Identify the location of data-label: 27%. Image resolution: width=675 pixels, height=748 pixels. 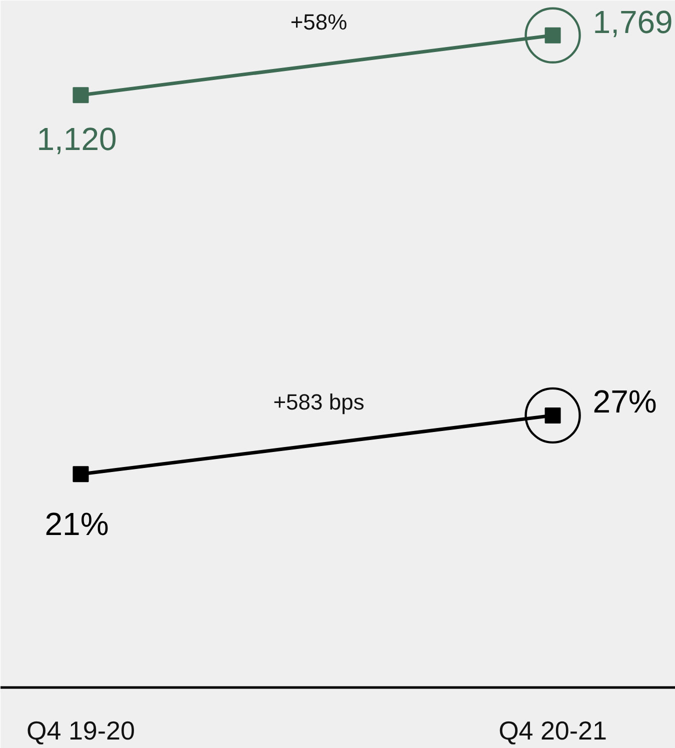
(624, 401).